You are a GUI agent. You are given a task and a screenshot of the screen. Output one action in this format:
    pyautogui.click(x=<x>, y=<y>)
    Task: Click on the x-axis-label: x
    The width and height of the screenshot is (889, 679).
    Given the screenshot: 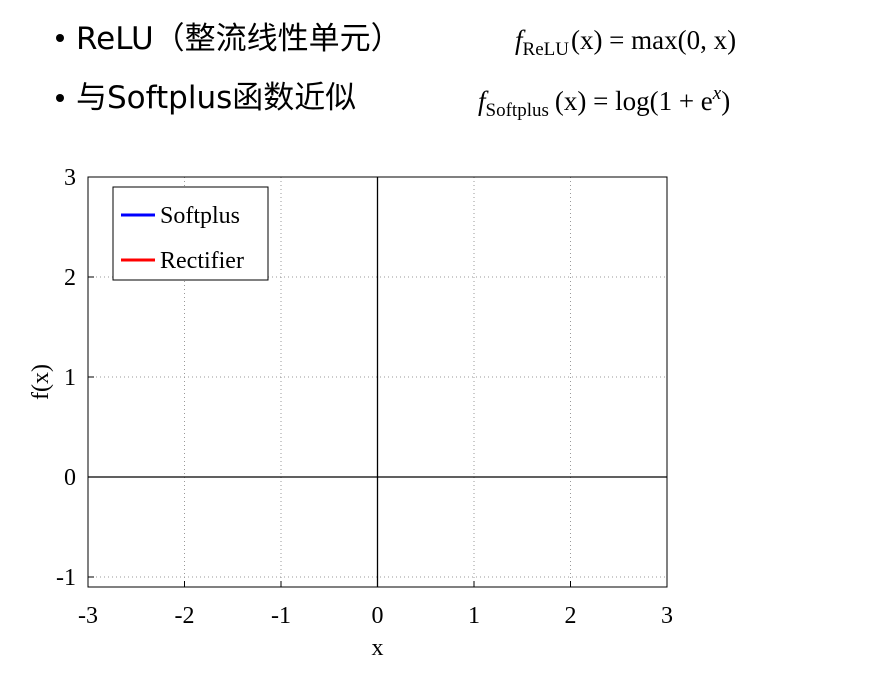 What is the action you would take?
    pyautogui.click(x=378, y=648)
    